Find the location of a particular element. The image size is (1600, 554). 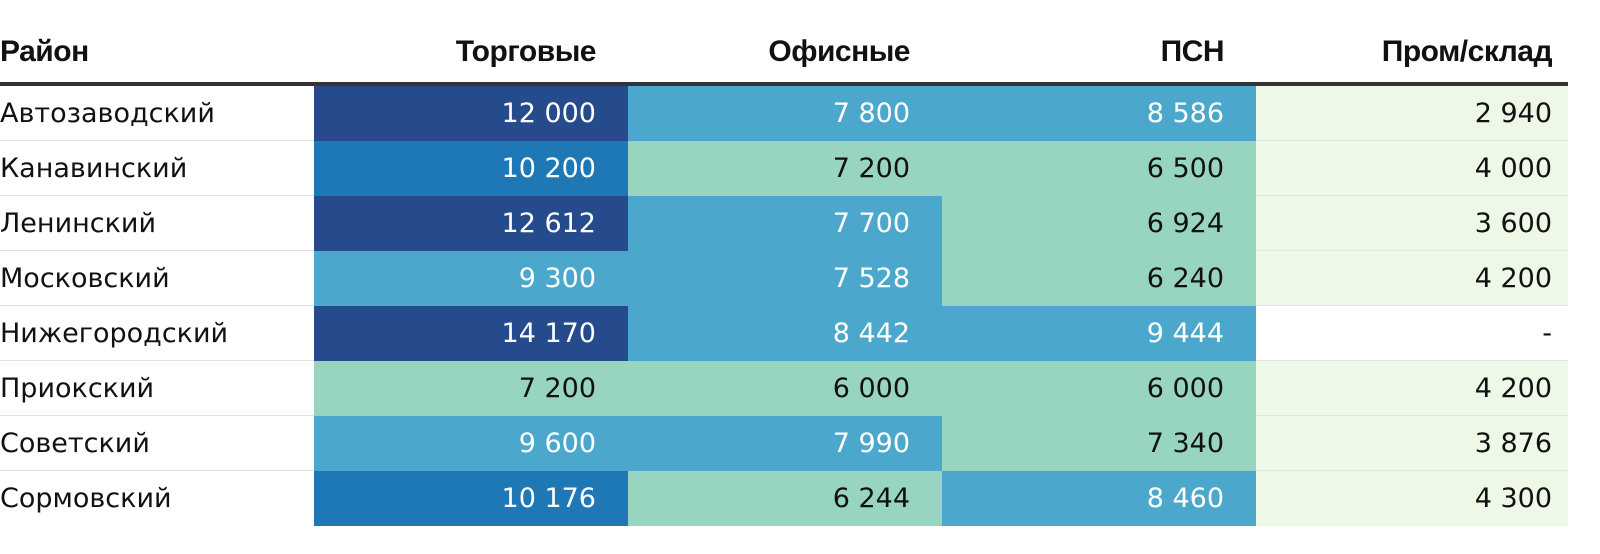

value-cell-retail: 10 200 is located at coordinates (471, 168).